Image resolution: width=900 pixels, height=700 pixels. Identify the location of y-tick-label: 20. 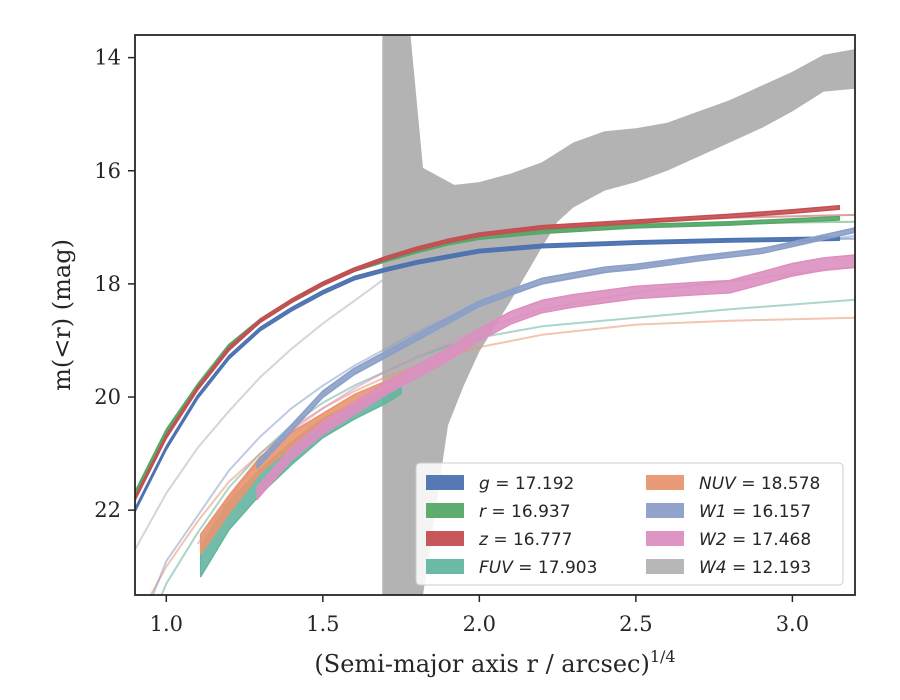
(107, 397).